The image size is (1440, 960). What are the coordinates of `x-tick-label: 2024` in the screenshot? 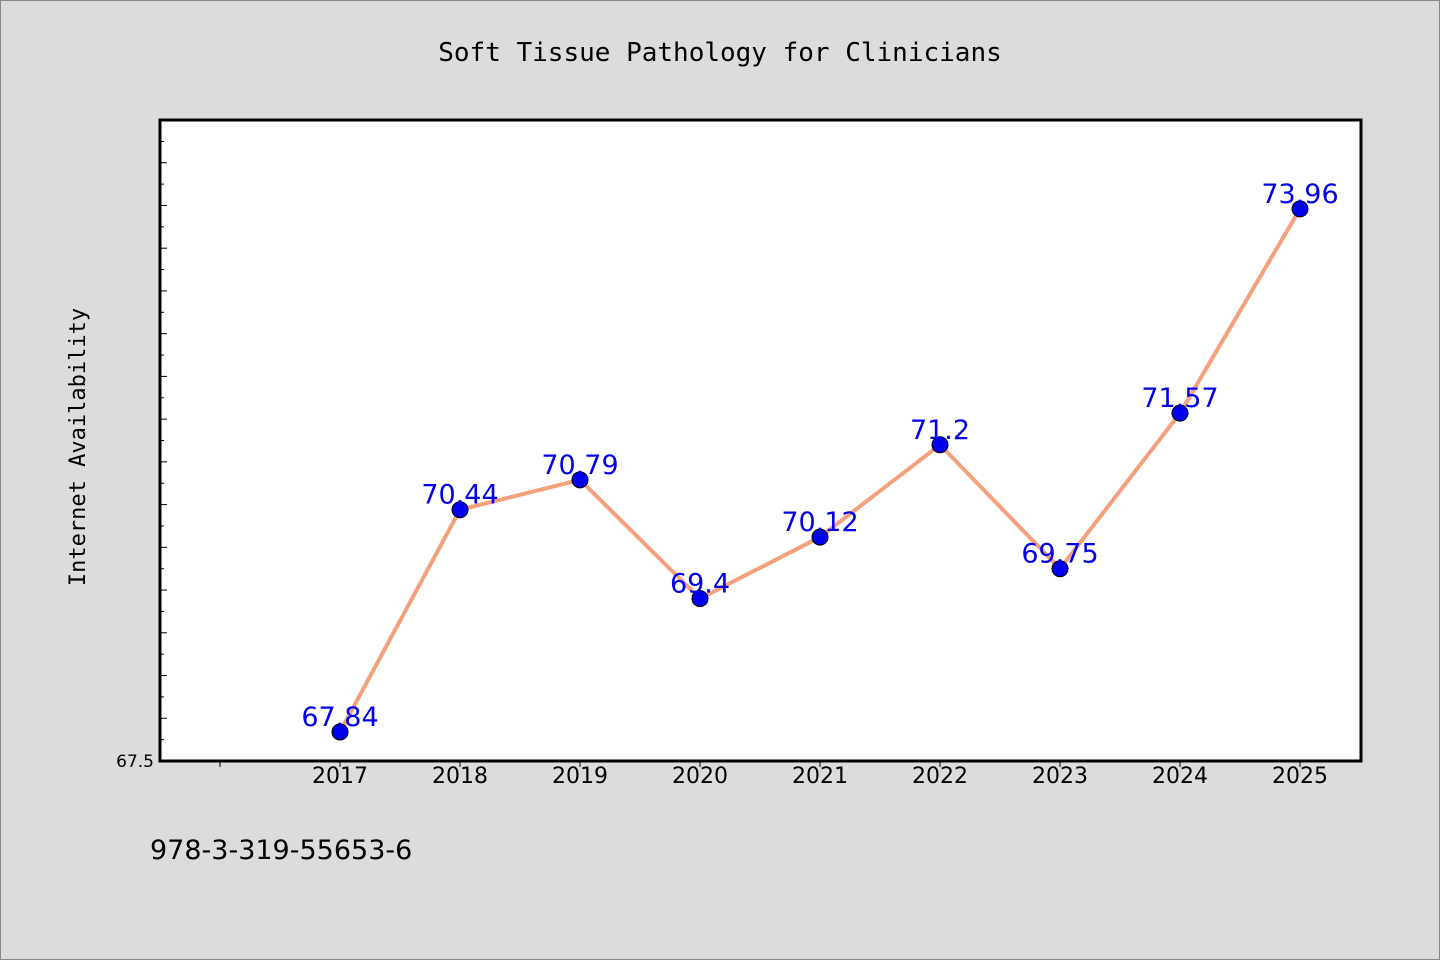 It's located at (1180, 776).